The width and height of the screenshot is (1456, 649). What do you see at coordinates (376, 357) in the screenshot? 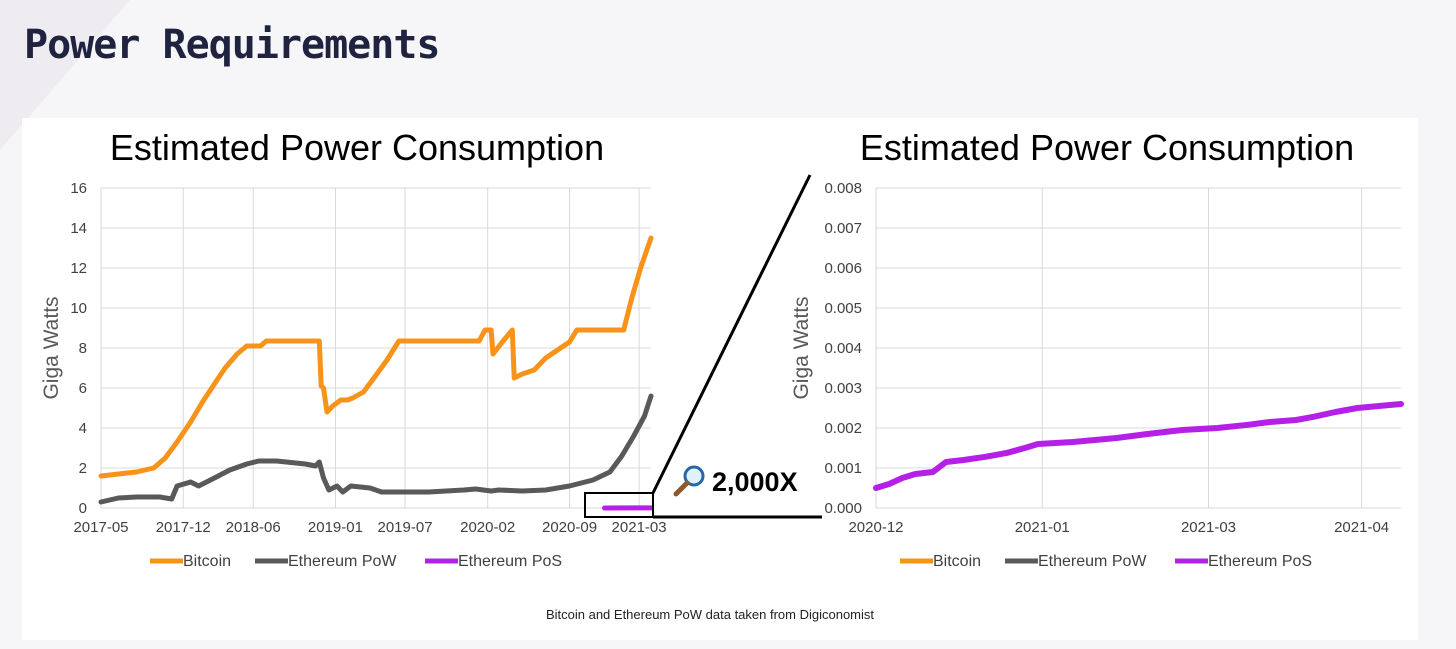
I see `series-line-bitcoin` at bounding box center [376, 357].